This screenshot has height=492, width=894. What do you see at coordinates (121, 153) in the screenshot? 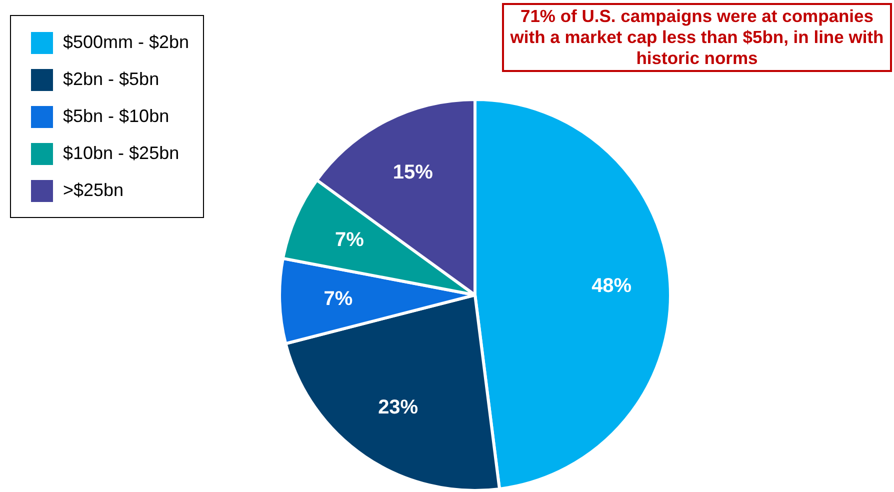
I see `legend-label: $10bn - $25bn` at bounding box center [121, 153].